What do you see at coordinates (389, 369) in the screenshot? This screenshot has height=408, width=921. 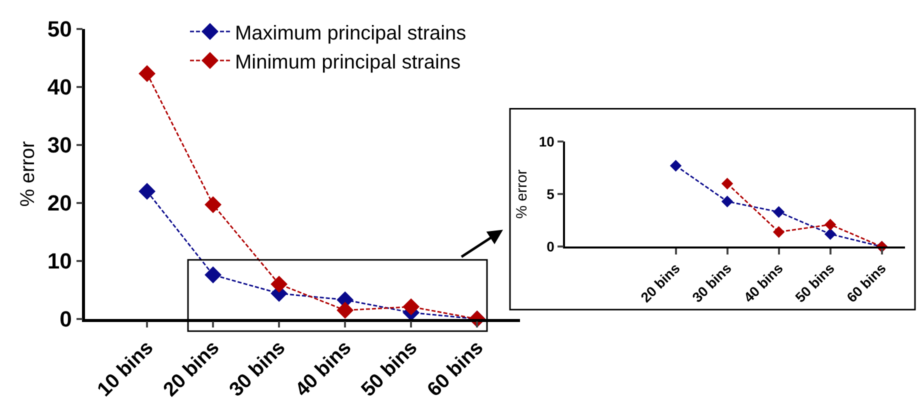 I see `x-tick-label: 50 bins` at bounding box center [389, 369].